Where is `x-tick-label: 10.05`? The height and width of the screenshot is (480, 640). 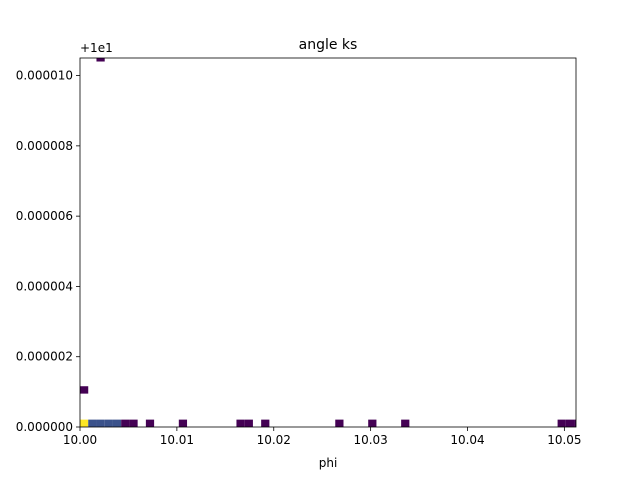 x-tick-label: 10.05 is located at coordinates (564, 440).